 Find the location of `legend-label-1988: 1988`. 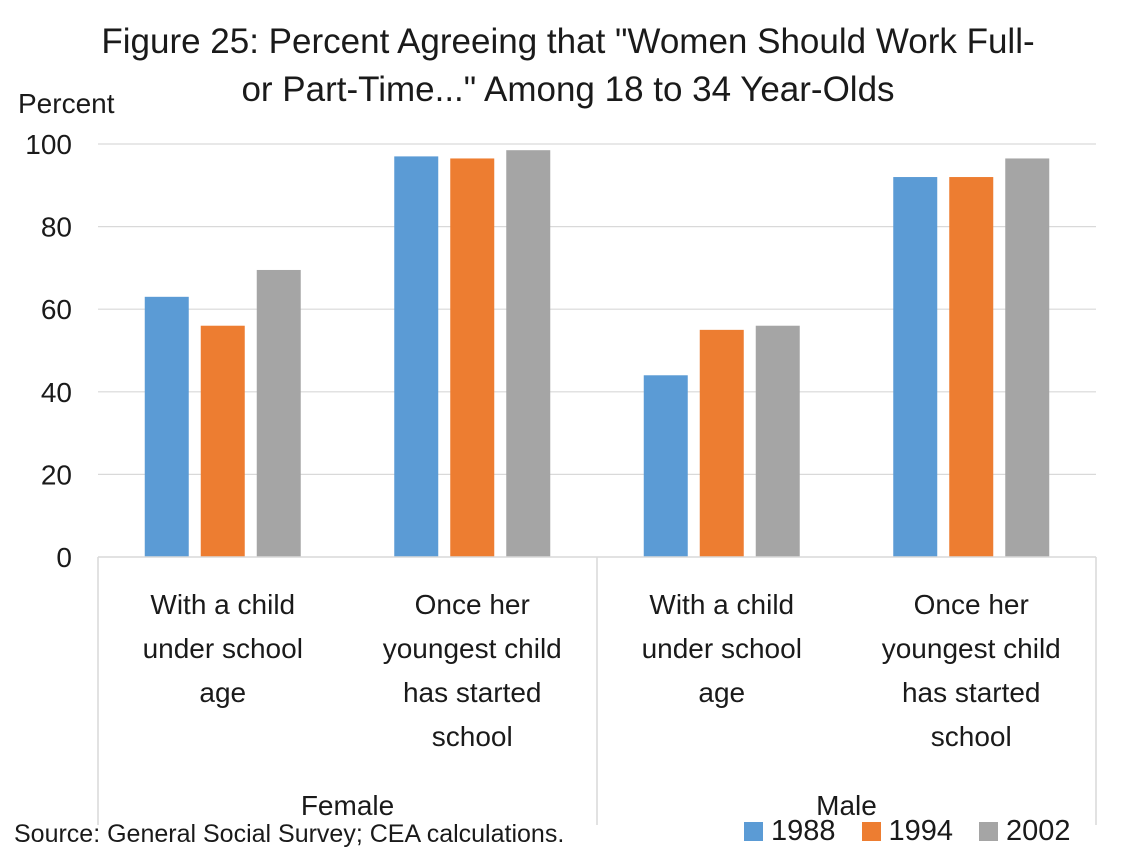

legend-label-1988: 1988 is located at coordinates (803, 831).